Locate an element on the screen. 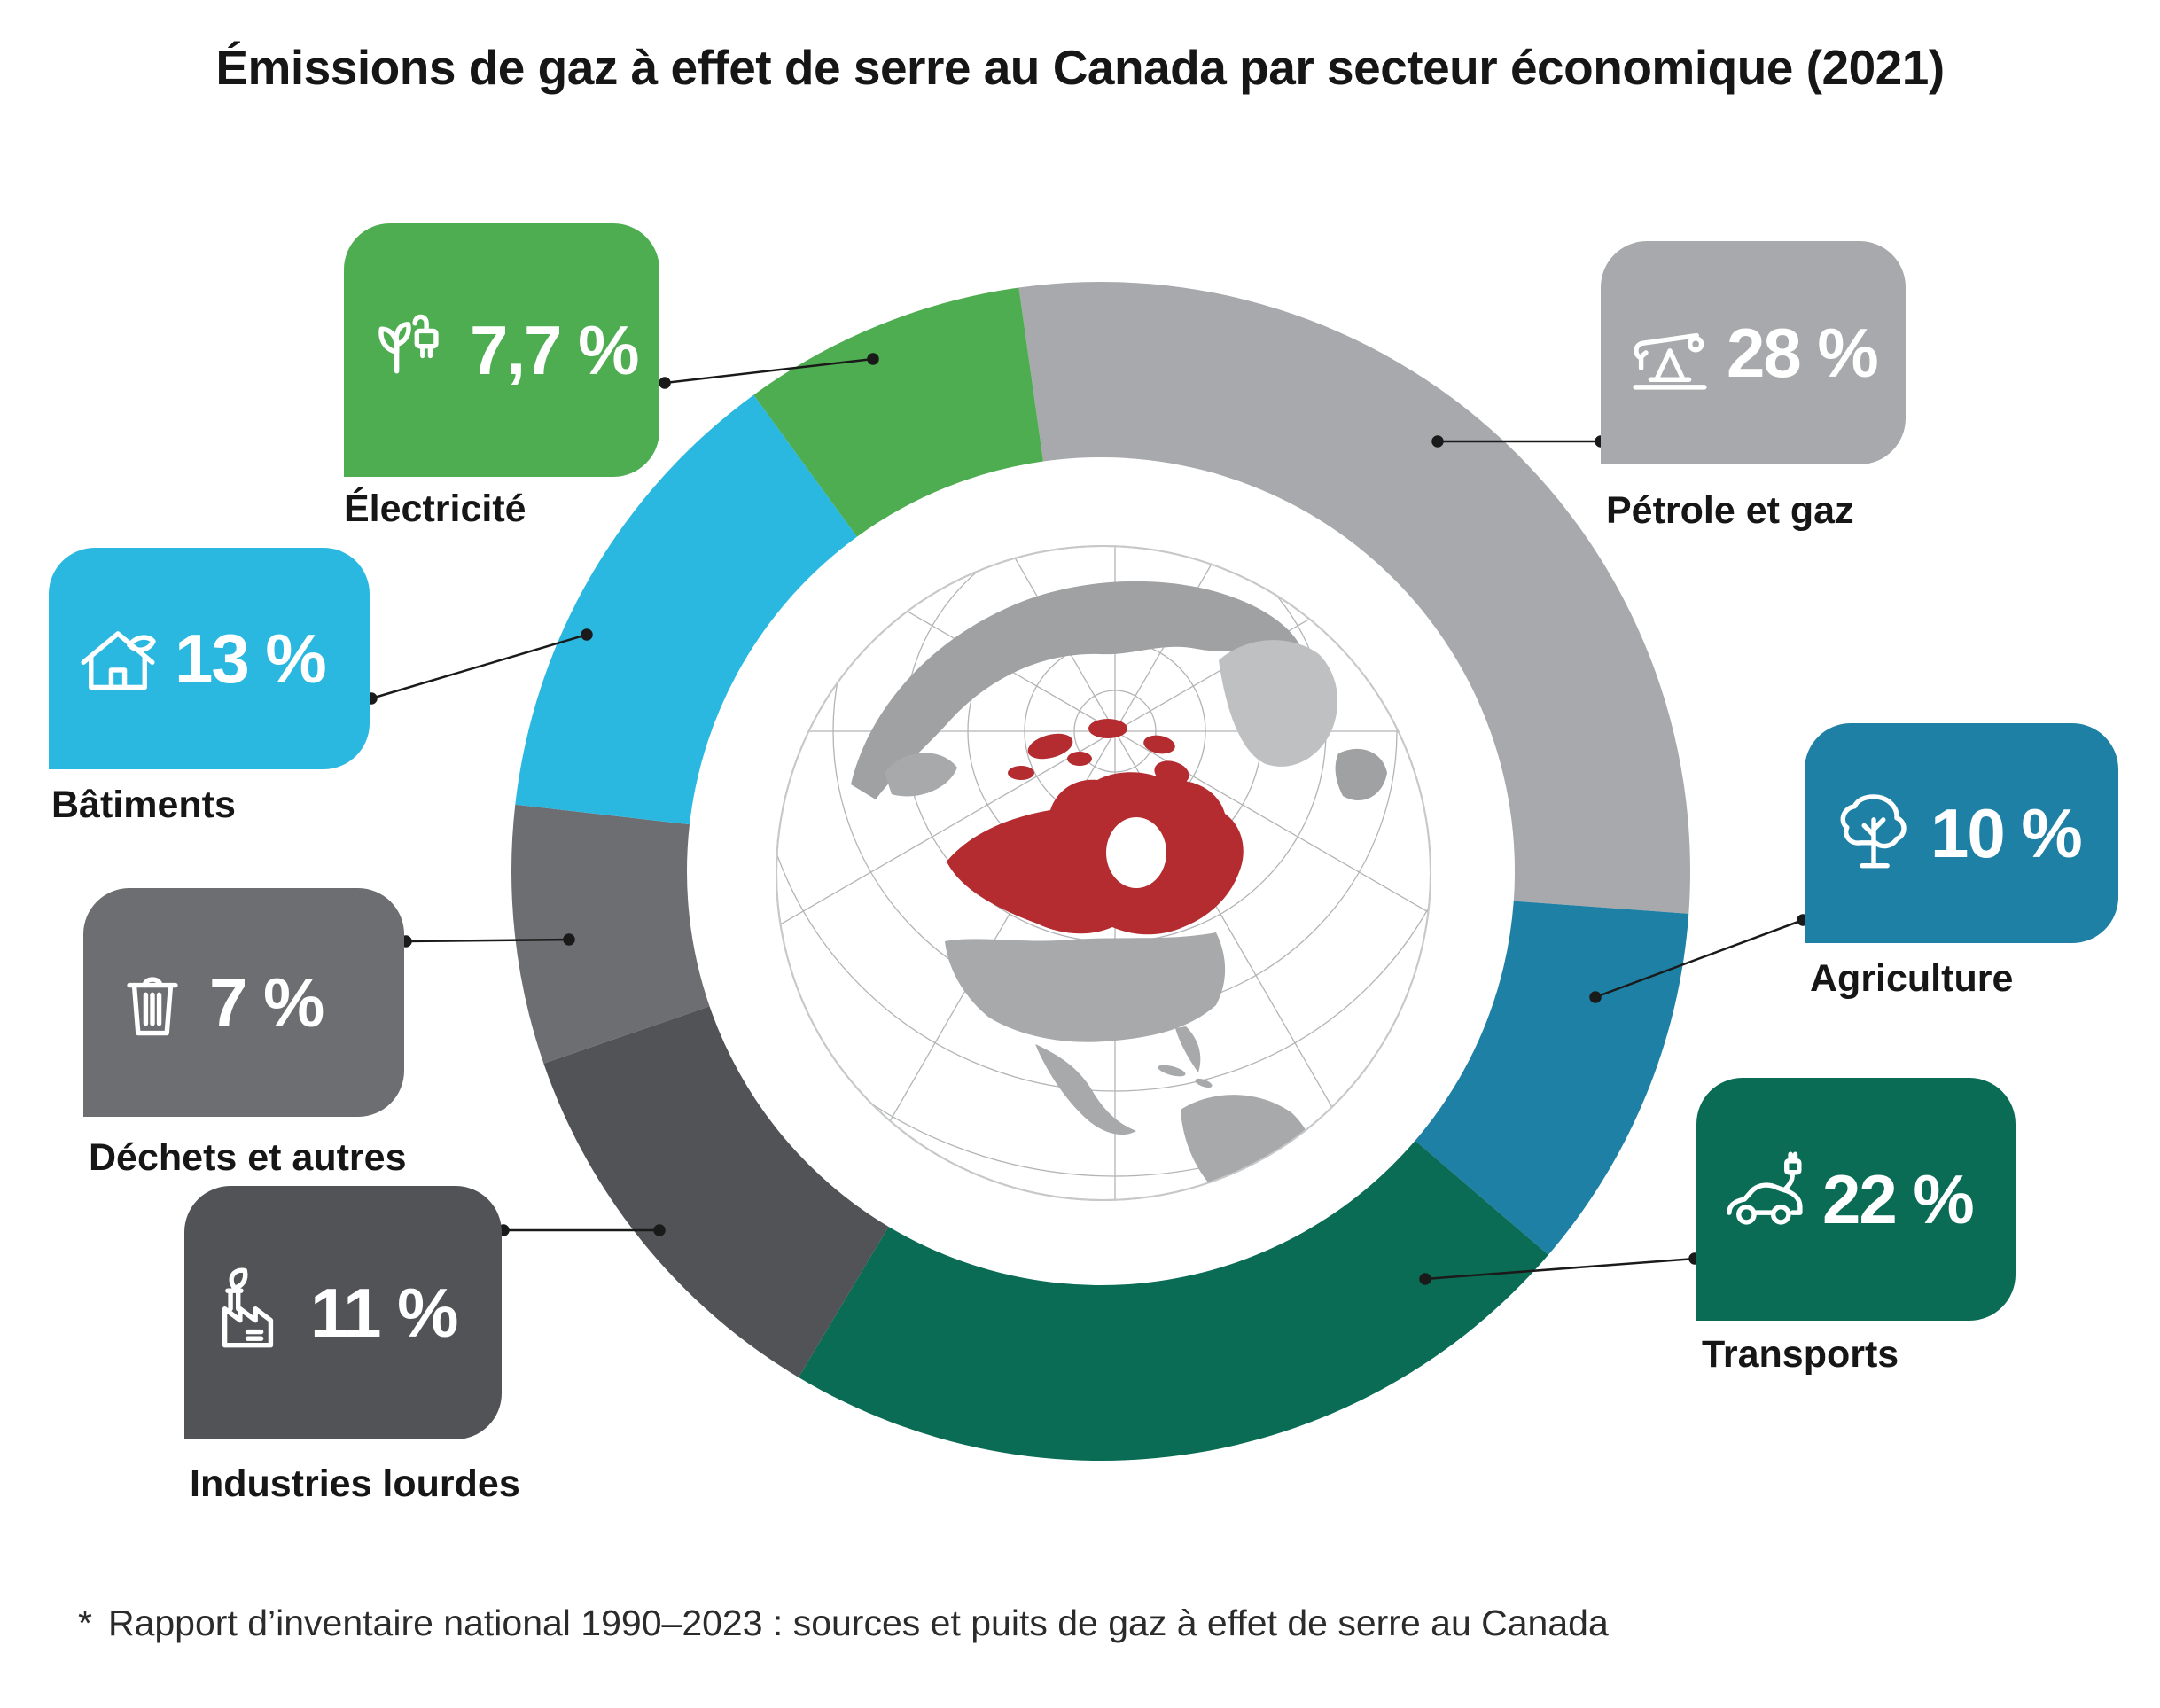 Image resolution: width=2160 pixels, height=1708 pixels. canada-highlight is located at coordinates (1095, 827).